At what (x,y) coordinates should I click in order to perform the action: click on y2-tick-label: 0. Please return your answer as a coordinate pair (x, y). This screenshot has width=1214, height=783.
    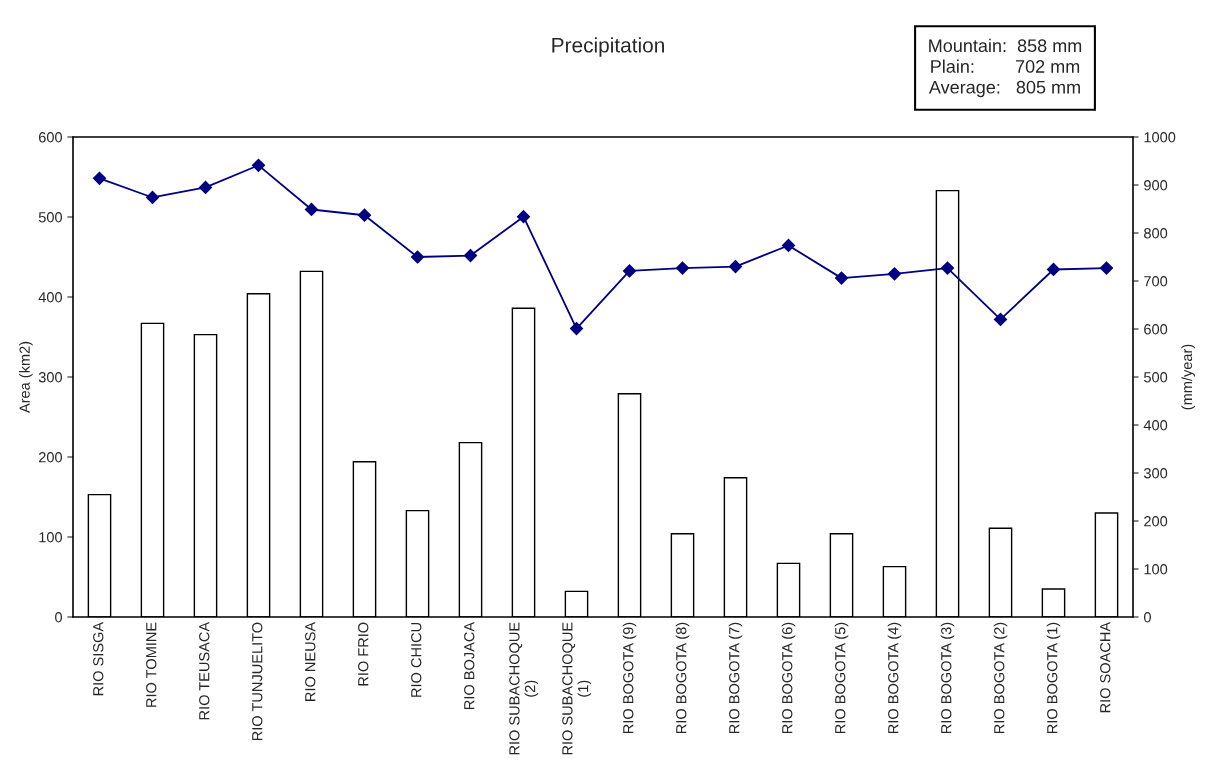
    Looking at the image, I should click on (1147, 617).